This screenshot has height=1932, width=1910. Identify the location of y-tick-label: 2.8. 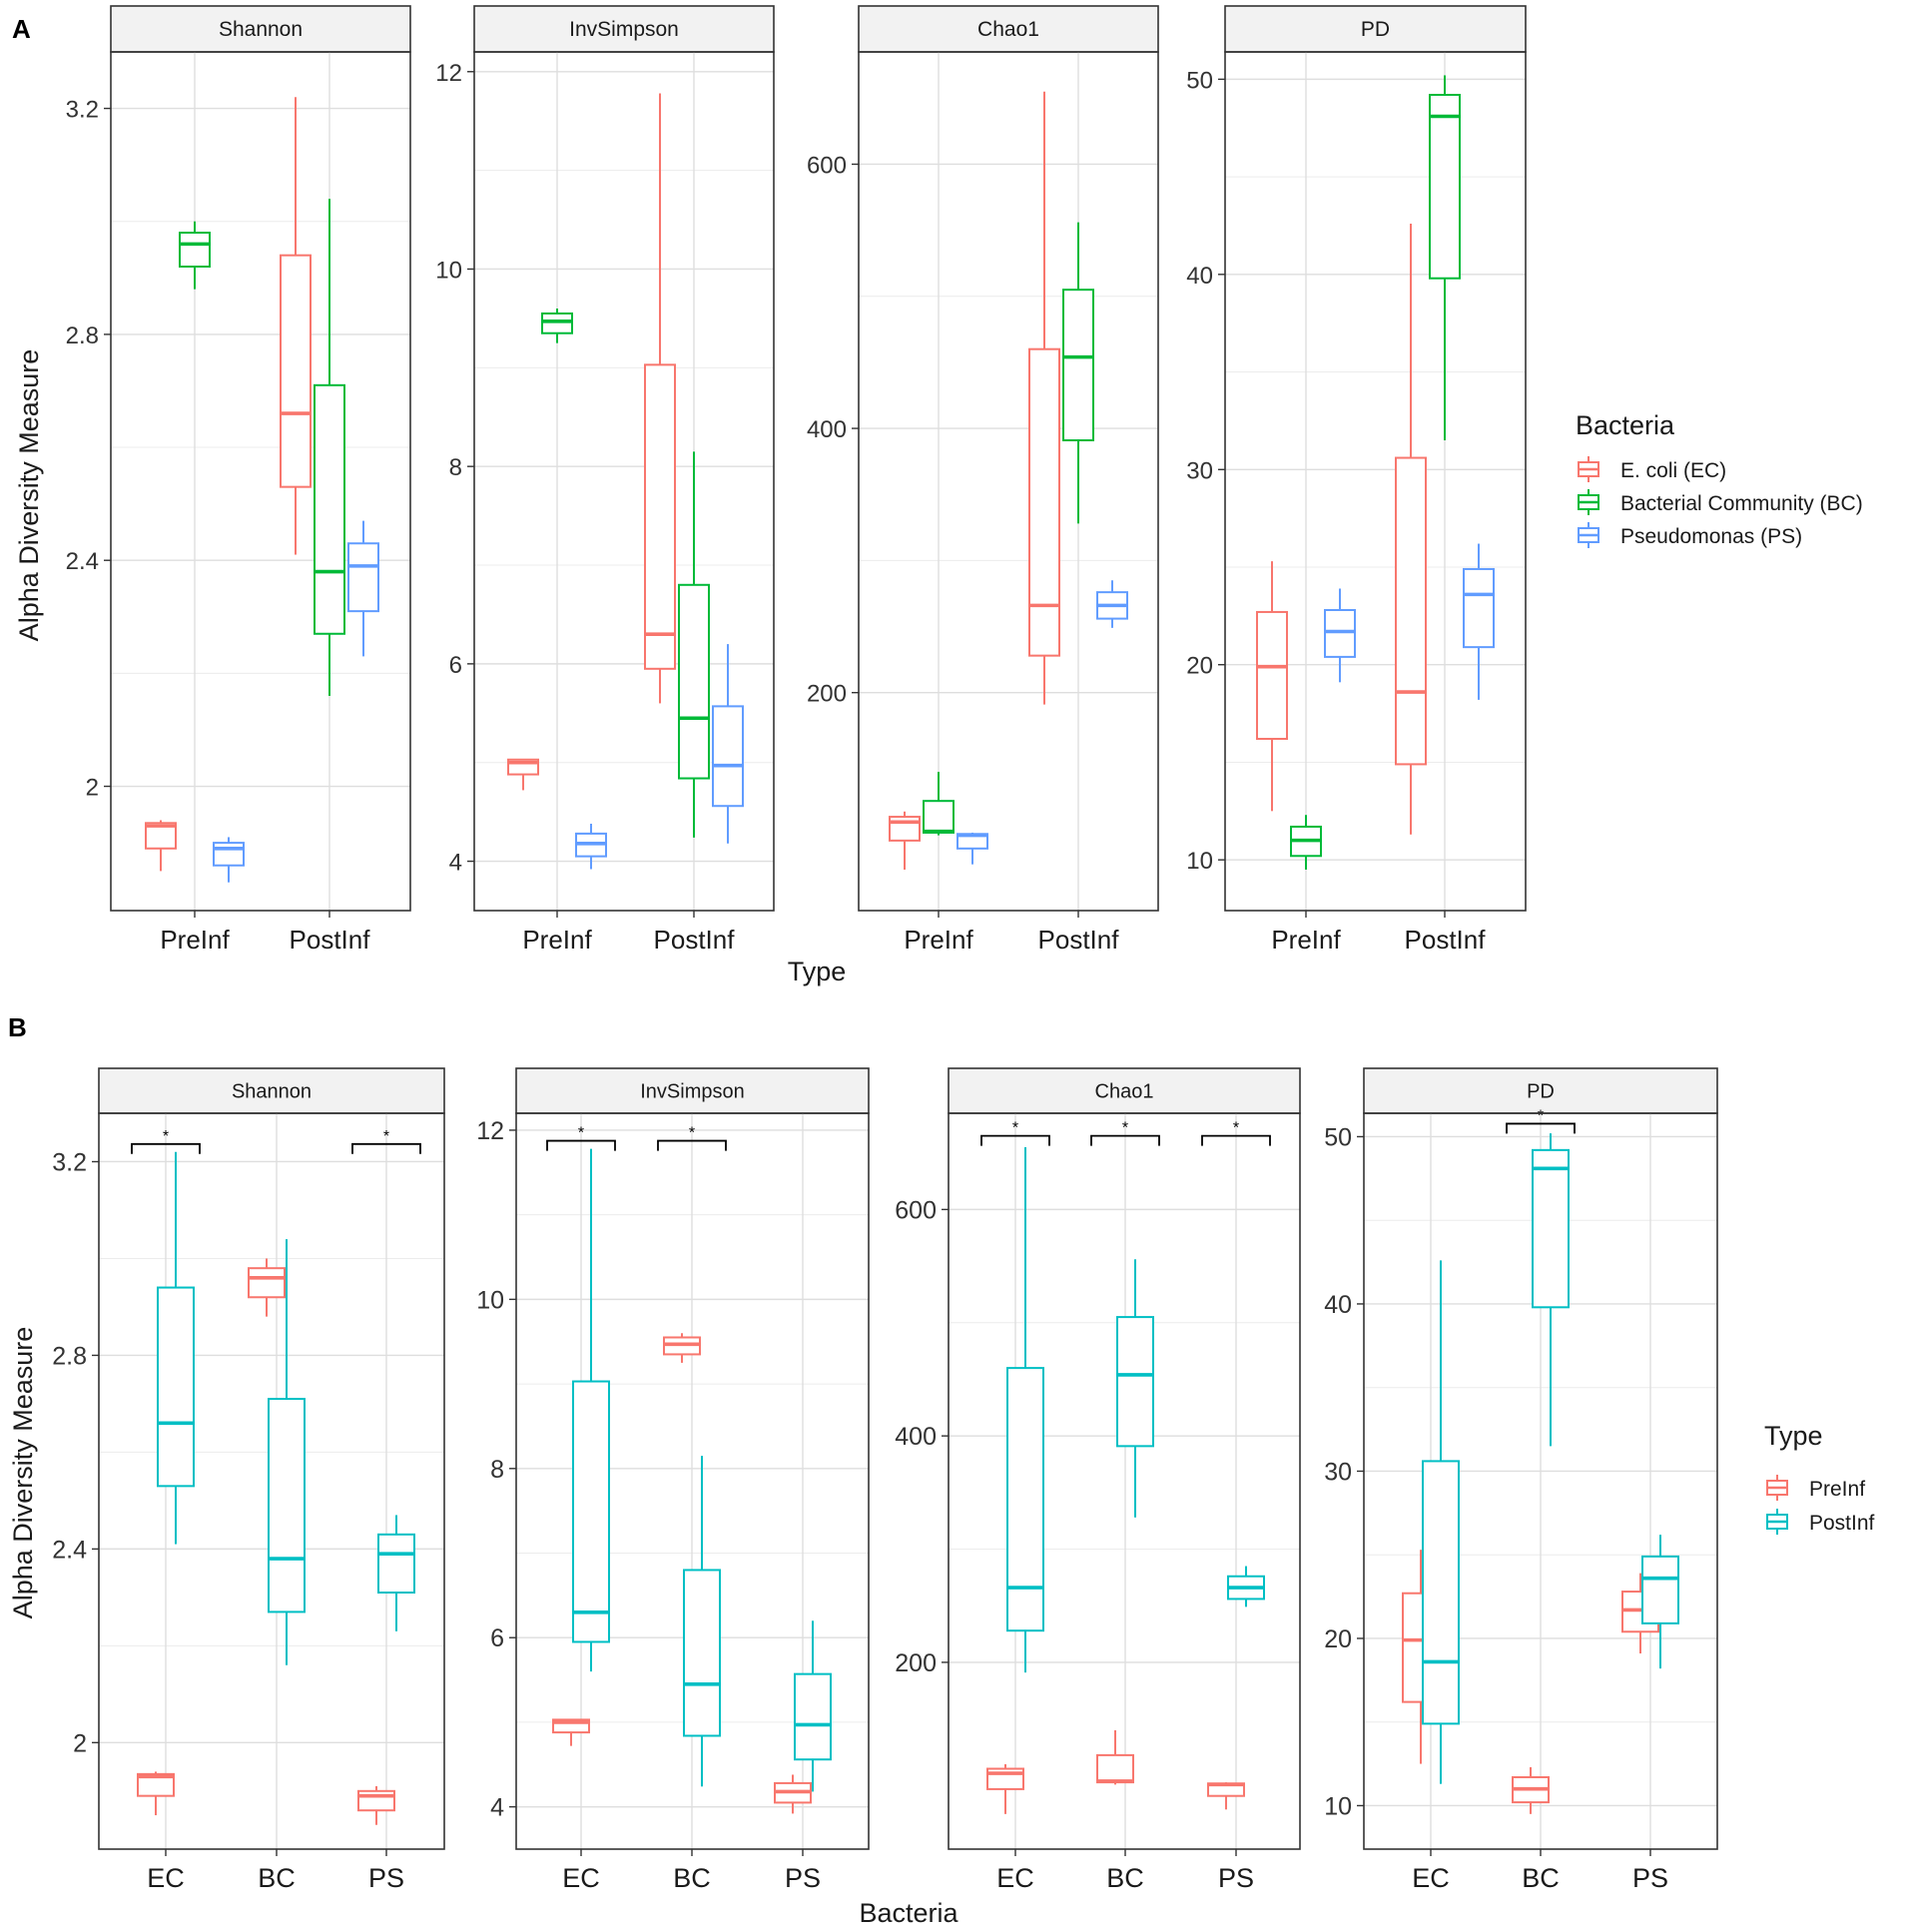
(82, 335).